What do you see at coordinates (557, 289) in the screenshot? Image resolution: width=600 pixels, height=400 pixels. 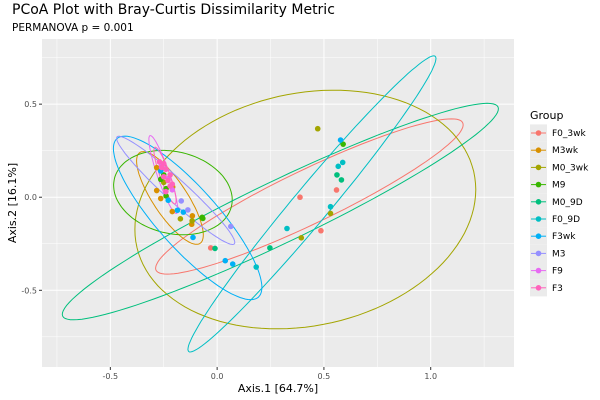 I see `legend-label: F3` at bounding box center [557, 289].